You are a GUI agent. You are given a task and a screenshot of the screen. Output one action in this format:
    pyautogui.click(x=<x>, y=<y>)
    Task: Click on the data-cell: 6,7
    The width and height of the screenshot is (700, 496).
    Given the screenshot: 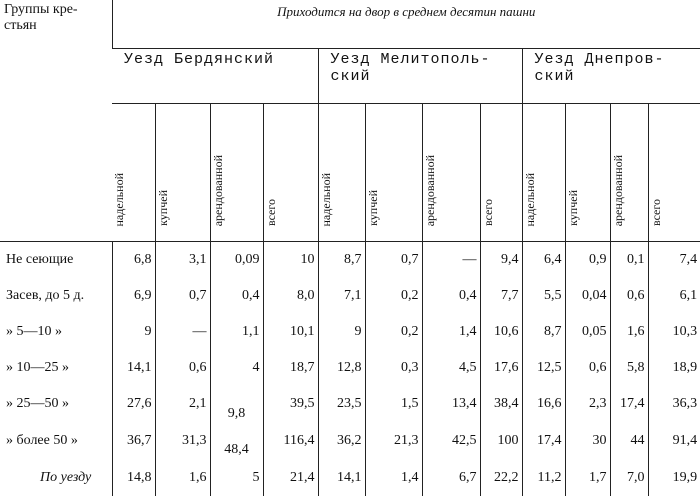 What is the action you would take?
    pyautogui.click(x=450, y=478)
    